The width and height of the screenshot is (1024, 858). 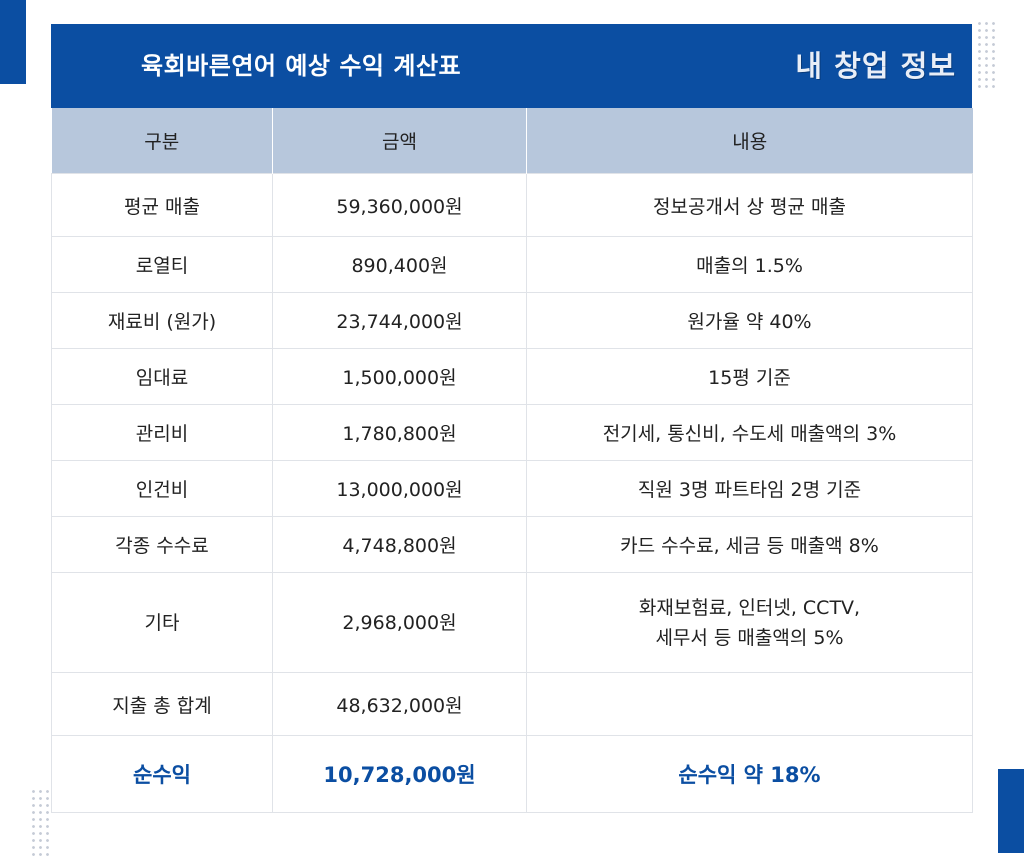 What do you see at coordinates (162, 432) in the screenshot?
I see `cell-category: 관리비` at bounding box center [162, 432].